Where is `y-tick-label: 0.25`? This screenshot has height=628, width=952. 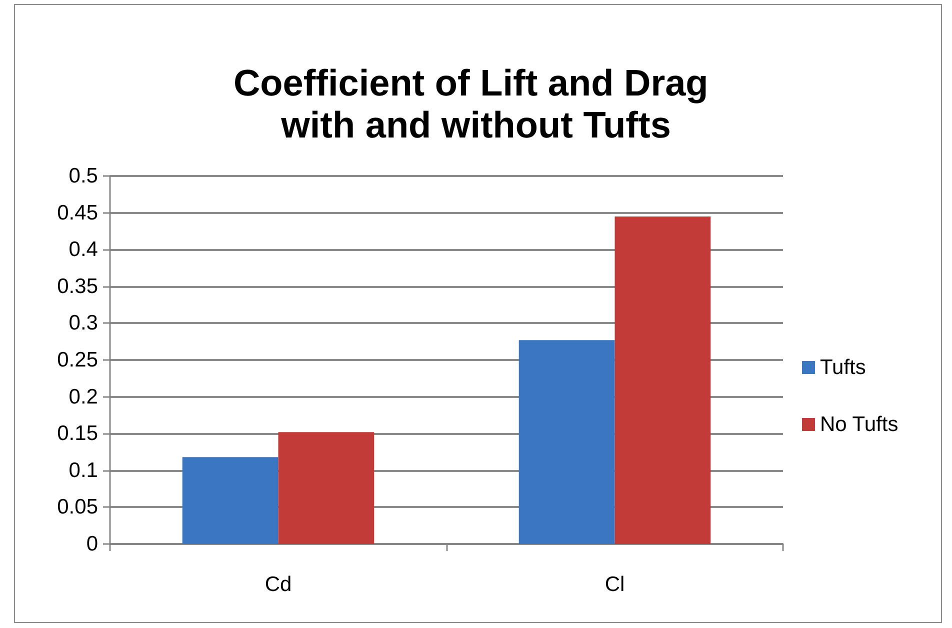 y-tick-label: 0.25 is located at coordinates (77, 360).